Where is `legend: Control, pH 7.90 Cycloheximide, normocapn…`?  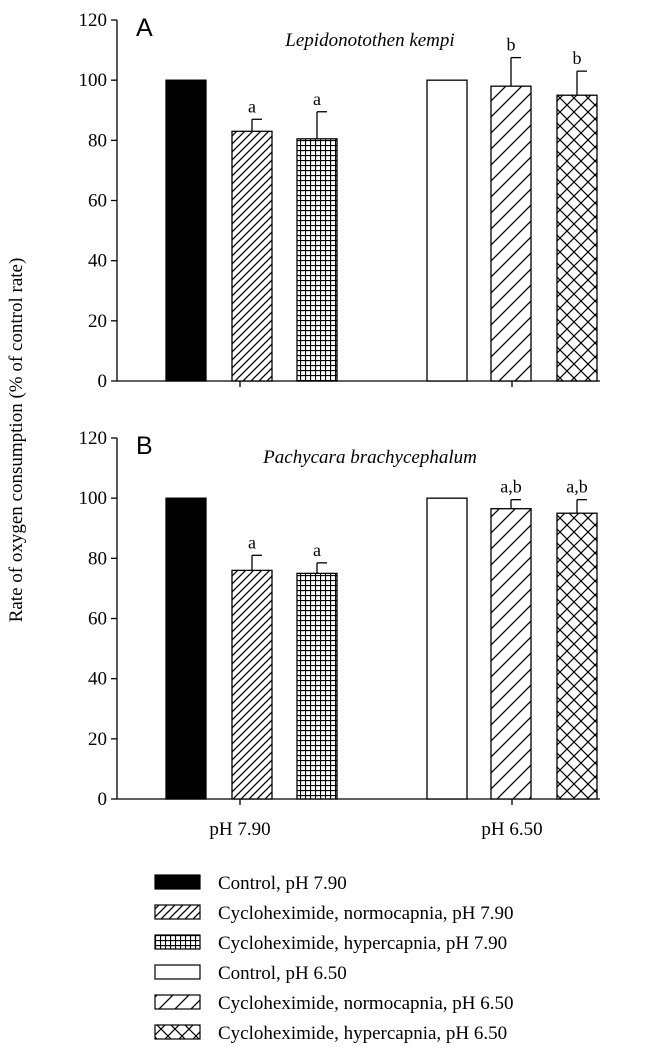
legend: Control, pH 7.90 Cycloheximide, normocapn… is located at coordinates (334, 958).